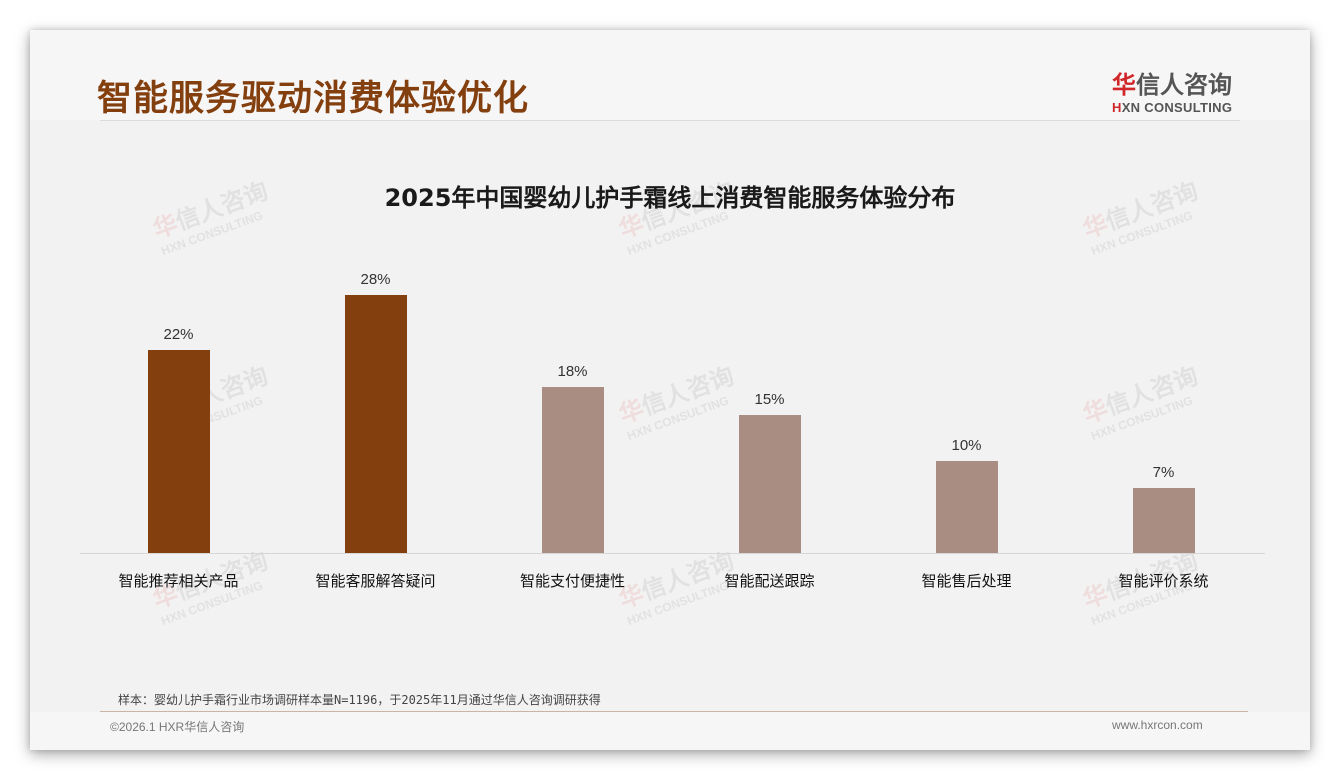 The image size is (1340, 780). What do you see at coordinates (313, 99) in the screenshot?
I see `page-title: 智能服务驱动消费体验优化` at bounding box center [313, 99].